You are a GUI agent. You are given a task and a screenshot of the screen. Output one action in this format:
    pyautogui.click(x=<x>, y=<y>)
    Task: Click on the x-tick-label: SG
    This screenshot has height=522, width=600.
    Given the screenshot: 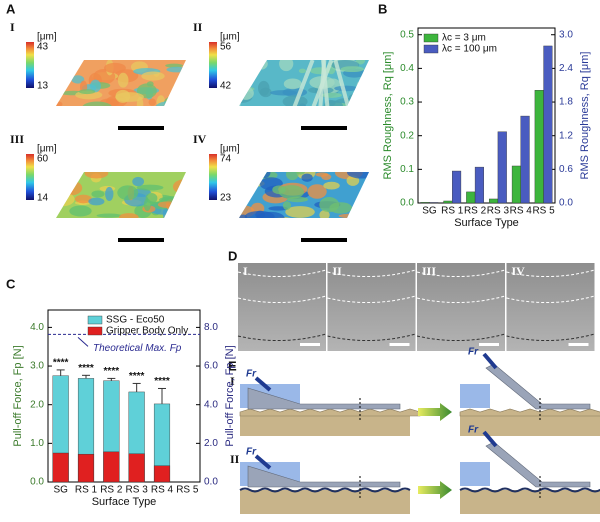 What is the action you would take?
    pyautogui.click(x=60, y=490)
    